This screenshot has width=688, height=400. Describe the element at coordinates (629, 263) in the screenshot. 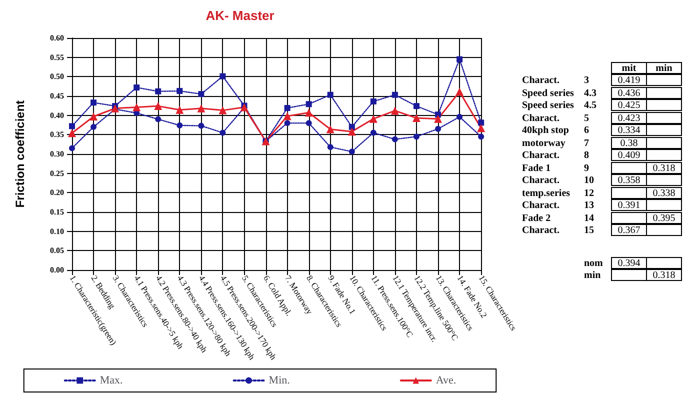

I see `text: 0.394` at that location.